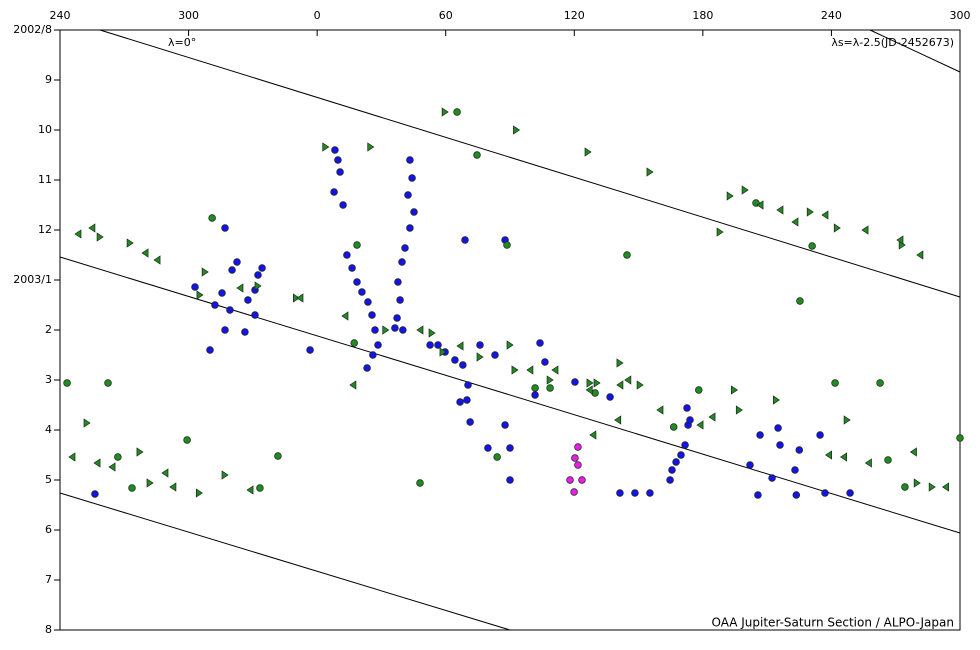 The width and height of the screenshot is (980, 650). I want to click on y-tick-label: 2, so click(48, 329).